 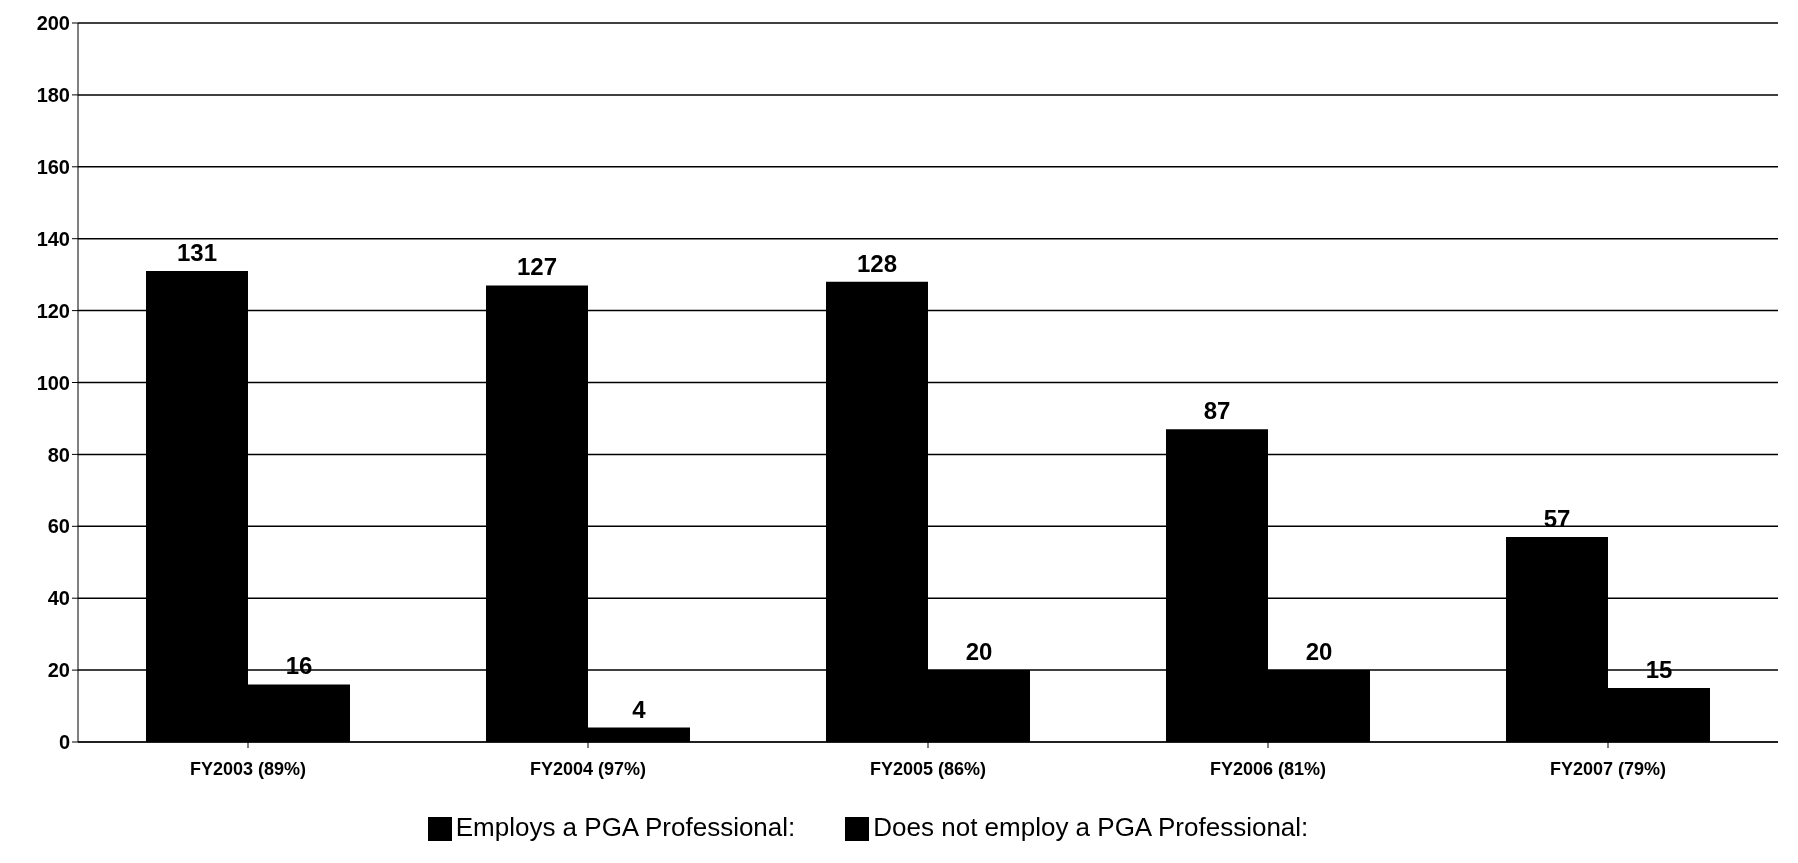 What do you see at coordinates (53, 238) in the screenshot?
I see `y-tick-label: 140` at bounding box center [53, 238].